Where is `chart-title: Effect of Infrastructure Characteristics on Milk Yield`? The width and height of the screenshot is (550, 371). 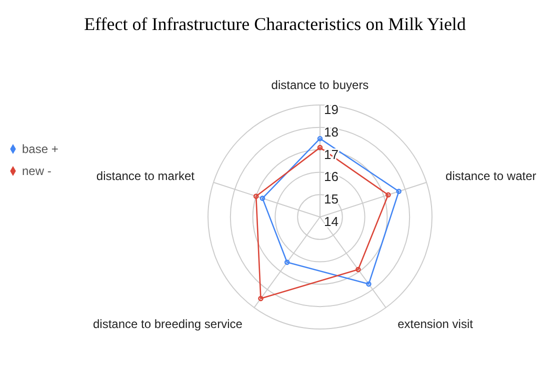 chart-title: Effect of Infrastructure Characteristics on Milk Yield is located at coordinates (275, 24).